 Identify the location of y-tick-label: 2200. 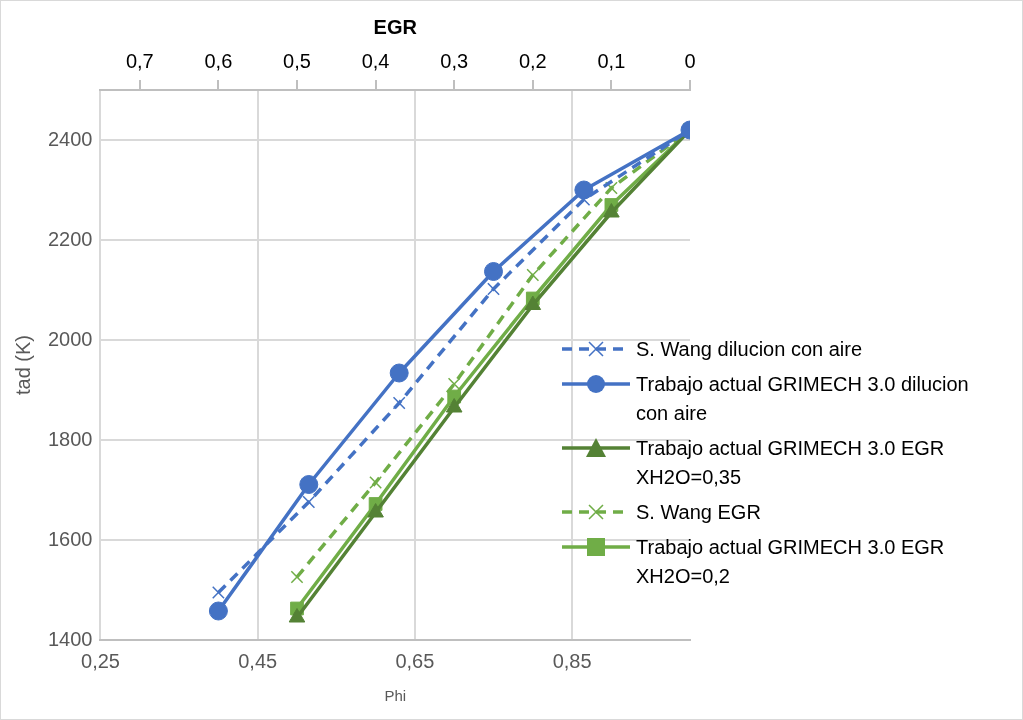
(70, 238).